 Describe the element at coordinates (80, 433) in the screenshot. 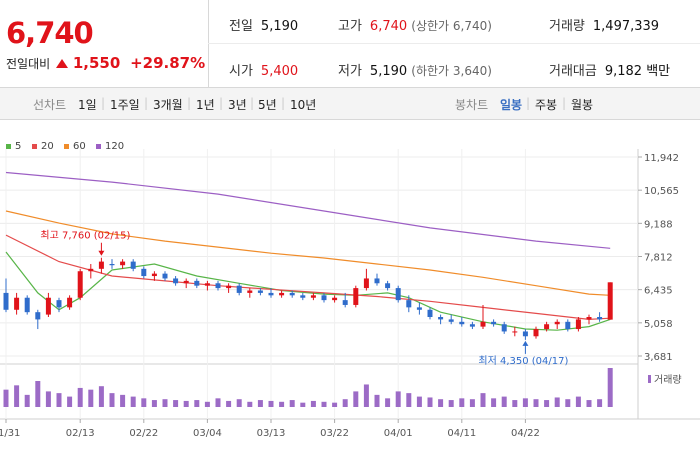

I see `x-tick-label: 02/13` at that location.